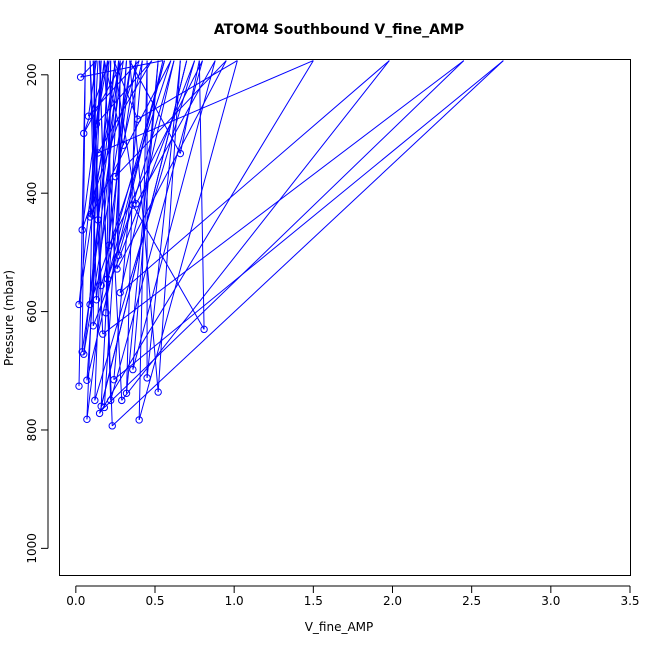 The width and height of the screenshot is (650, 650). What do you see at coordinates (353, 596) in the screenshot?
I see `x-axis: 0.0 0.5 1.0 1.5 2.0 2.5 3.0 3.5` at bounding box center [353, 596].